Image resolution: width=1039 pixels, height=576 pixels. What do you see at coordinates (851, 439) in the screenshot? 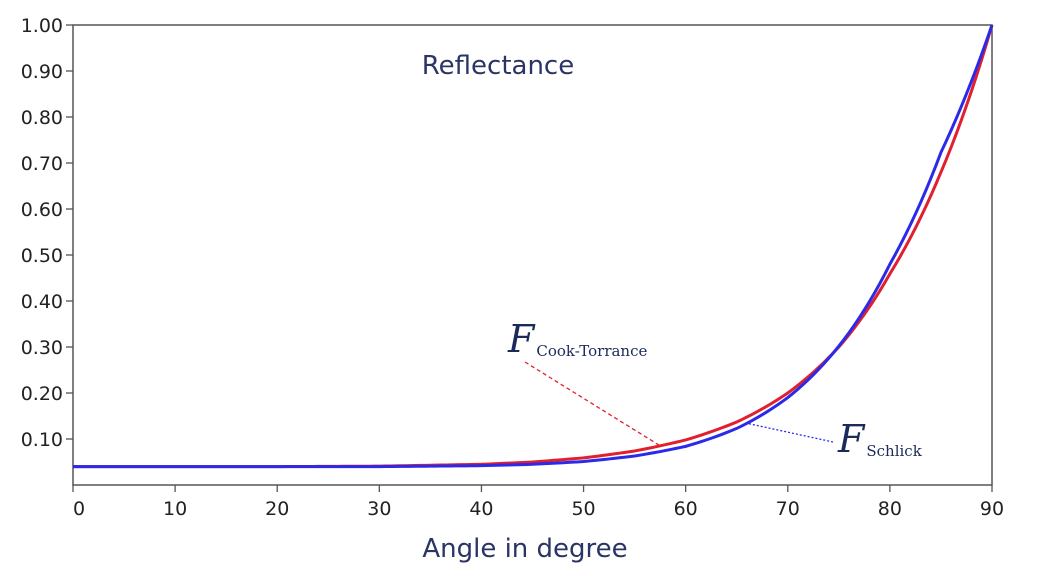
I see `annotation-schlick-main: F` at bounding box center [851, 439].